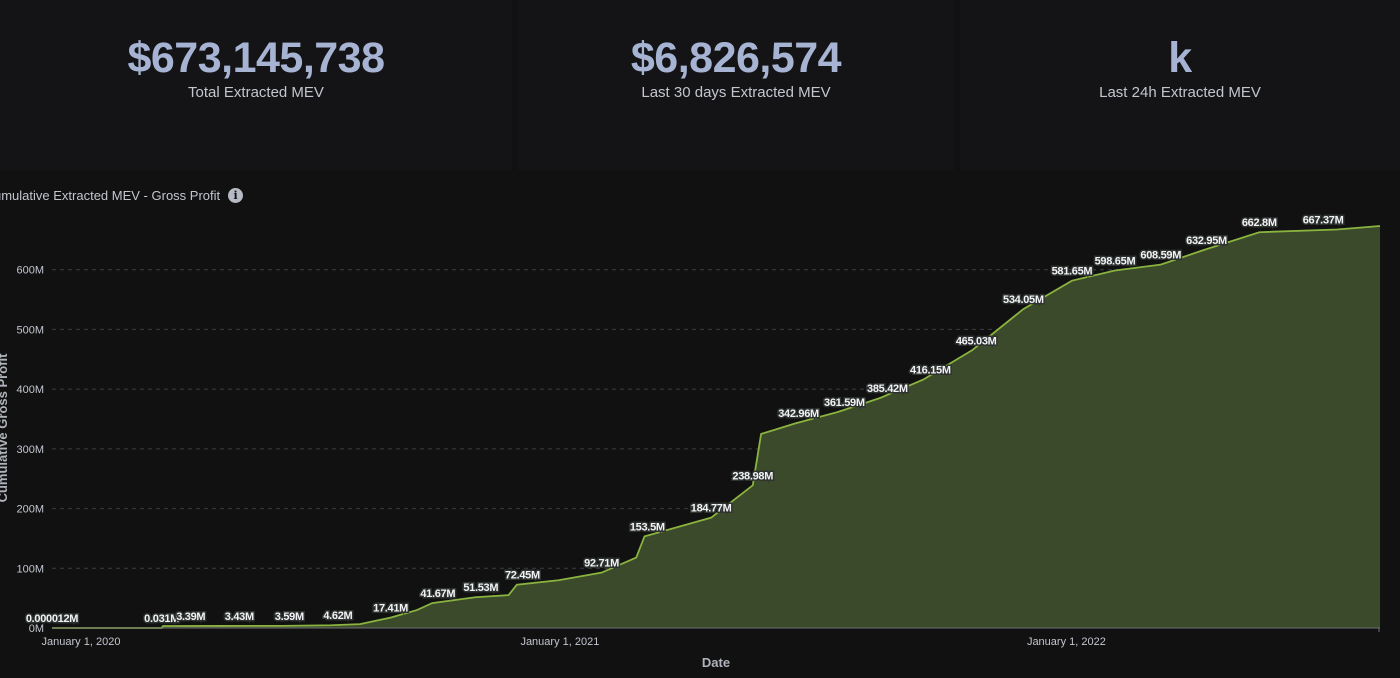  What do you see at coordinates (647, 527) in the screenshot?
I see `data-label: 153.5M` at bounding box center [647, 527].